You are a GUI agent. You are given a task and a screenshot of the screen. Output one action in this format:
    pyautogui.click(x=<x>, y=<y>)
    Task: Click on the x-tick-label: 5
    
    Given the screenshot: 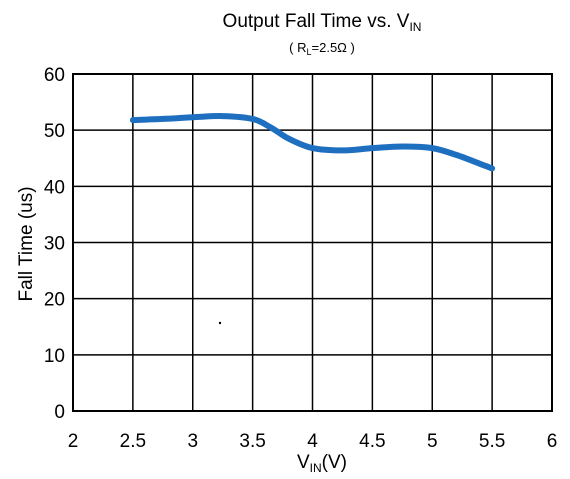 What is the action you would take?
    pyautogui.click(x=432, y=441)
    